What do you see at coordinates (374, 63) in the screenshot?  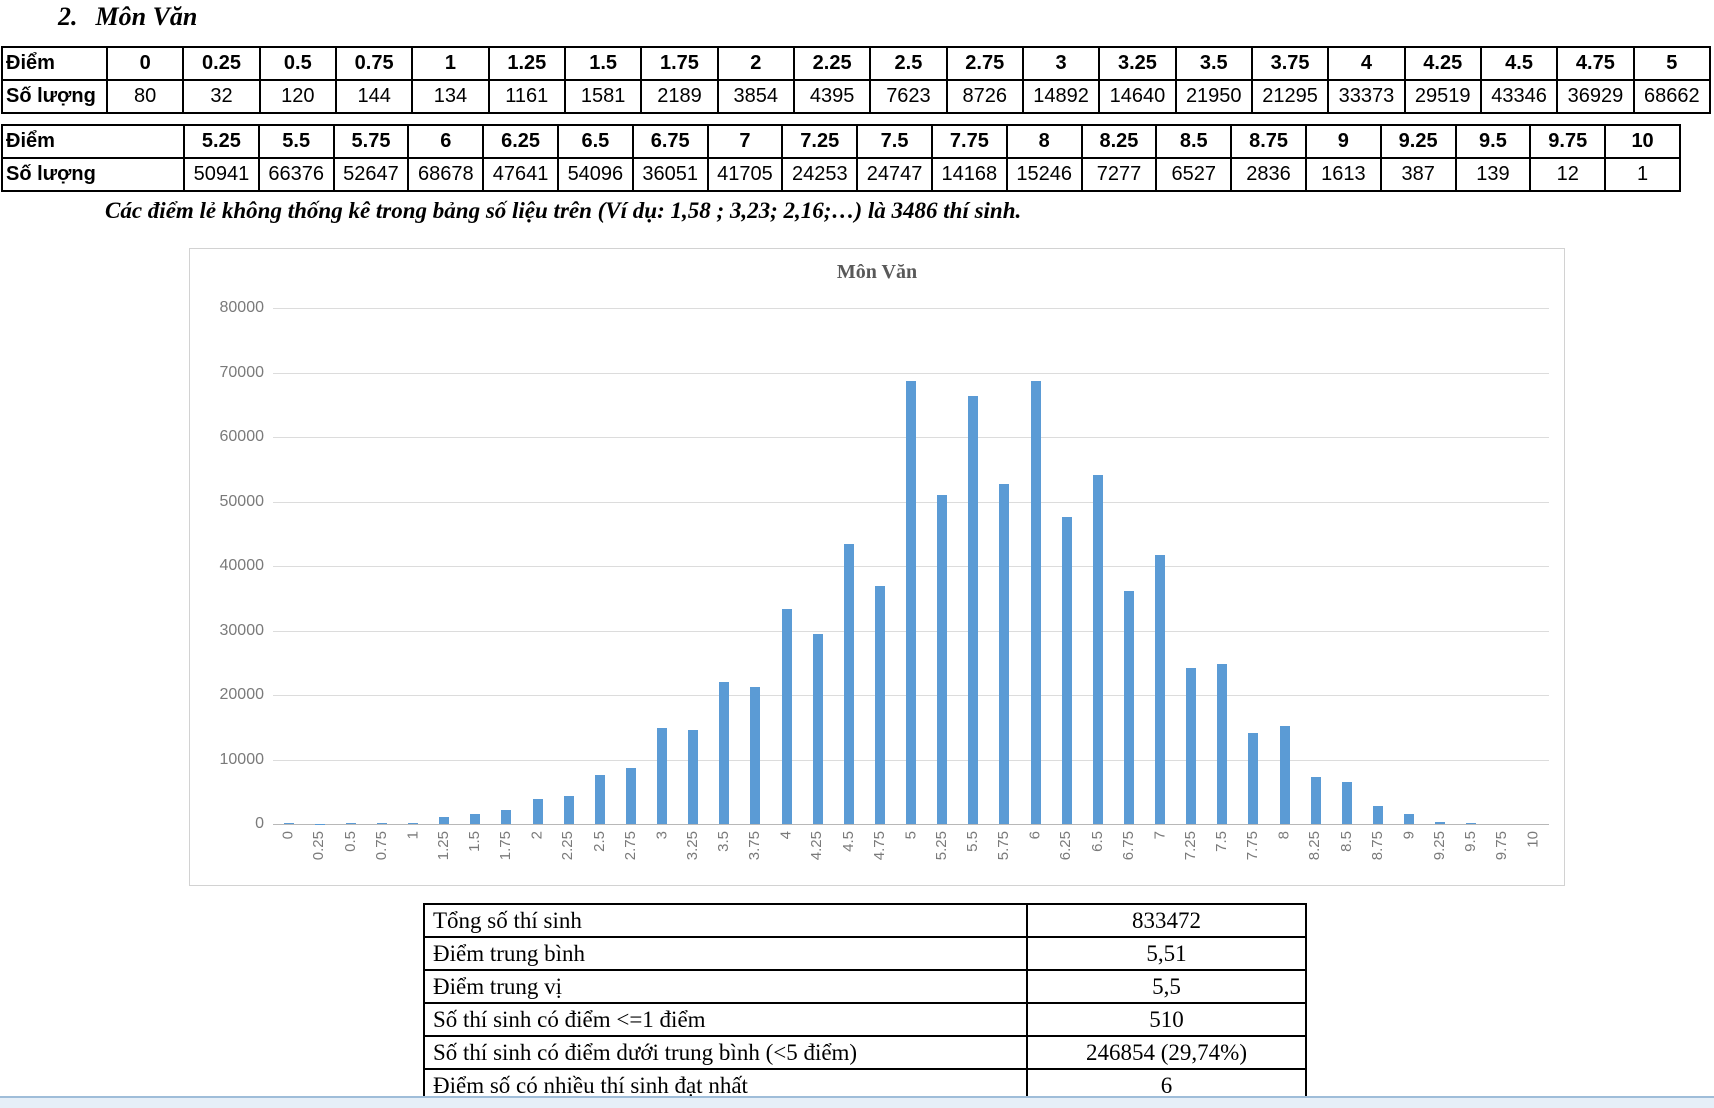 I see `score-cell: 0.75` at bounding box center [374, 63].